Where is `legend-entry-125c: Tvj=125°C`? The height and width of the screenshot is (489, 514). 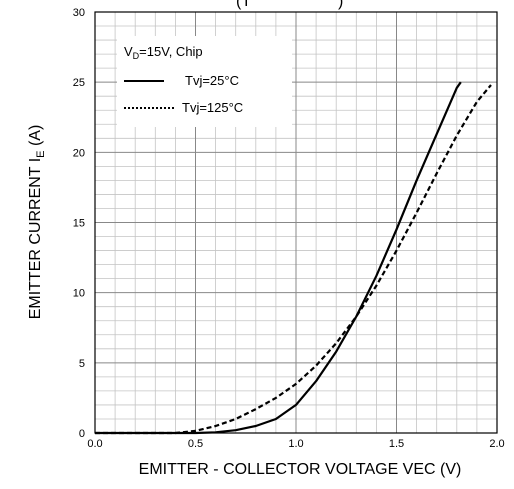
legend-entry-125c: Tvj=125°C is located at coordinates (212, 107).